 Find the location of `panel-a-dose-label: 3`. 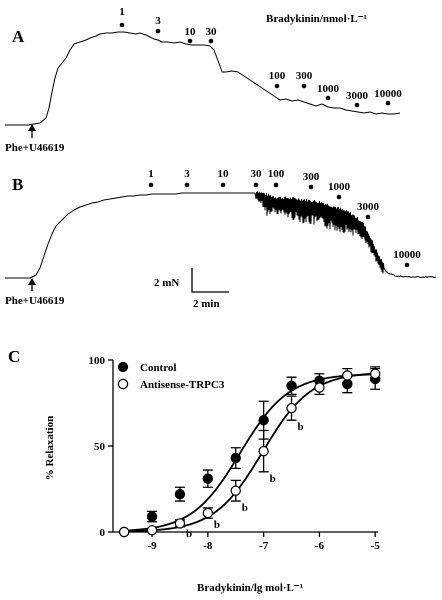

panel-a-dose-label: 3 is located at coordinates (158, 21).